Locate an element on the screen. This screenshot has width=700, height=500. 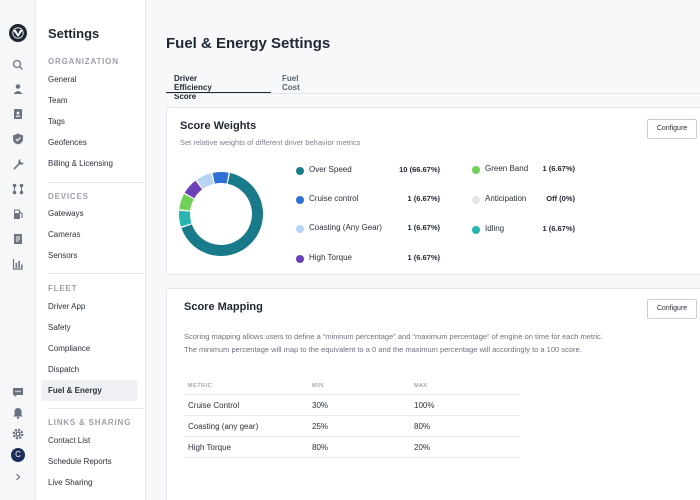
legend-high-torque: High Torque 1 (6.67%) is located at coordinates (368, 259).